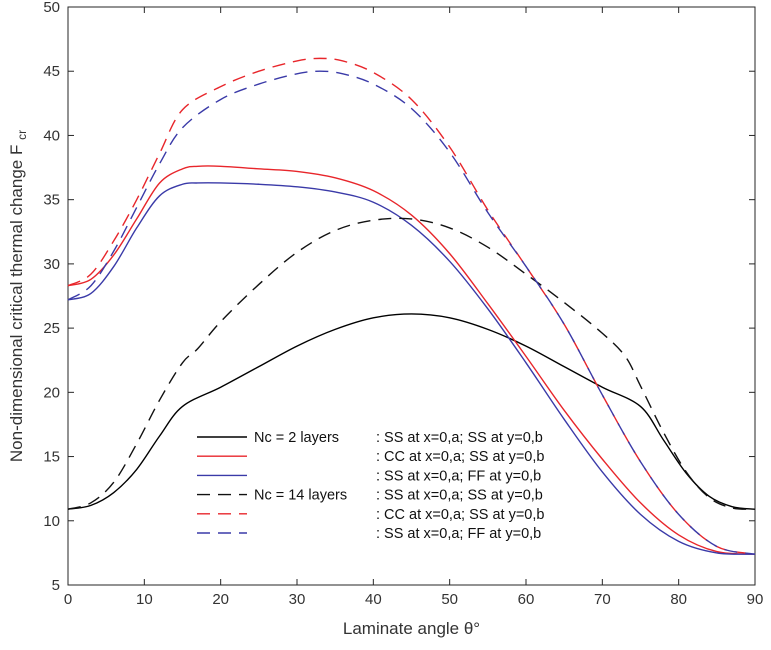  What do you see at coordinates (458, 534) in the screenshot?
I see `legend-label-6: : SS at x=0,a; FF at y=0,b` at bounding box center [458, 534].